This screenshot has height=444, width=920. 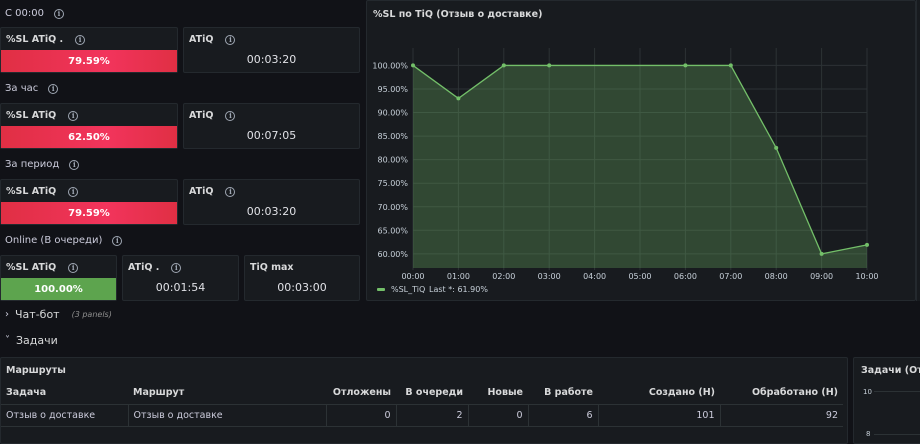 I want to click on row-title: Чат-бот, so click(x=37, y=314).